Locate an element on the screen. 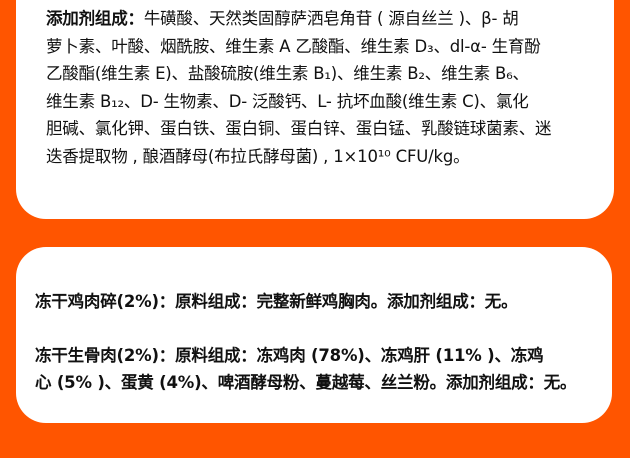 The image size is (630, 463). additives-line-1: 添加剂组成：牛磺酸、天然类固醇萨洒皂角苷 ( 源自丝兰 )、β- 胡 is located at coordinates (298, 19).